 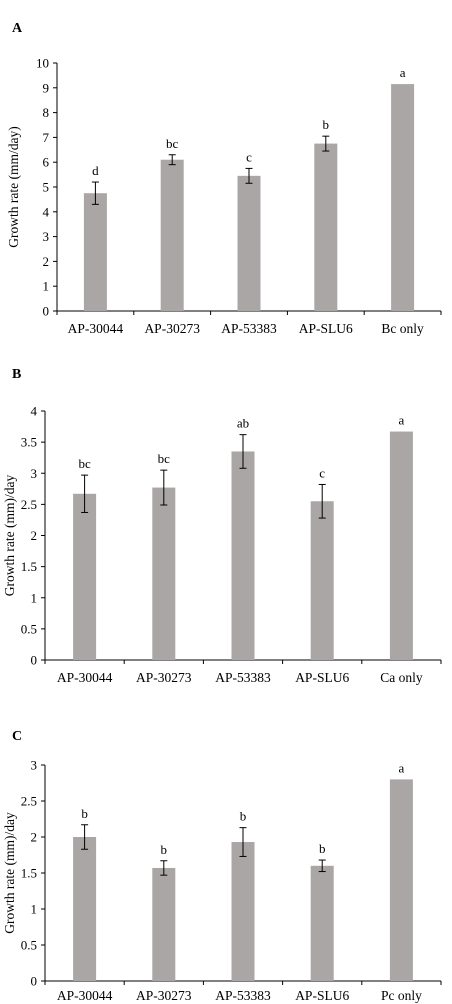 I want to click on x-category-label: Pc only, so click(x=401, y=995).